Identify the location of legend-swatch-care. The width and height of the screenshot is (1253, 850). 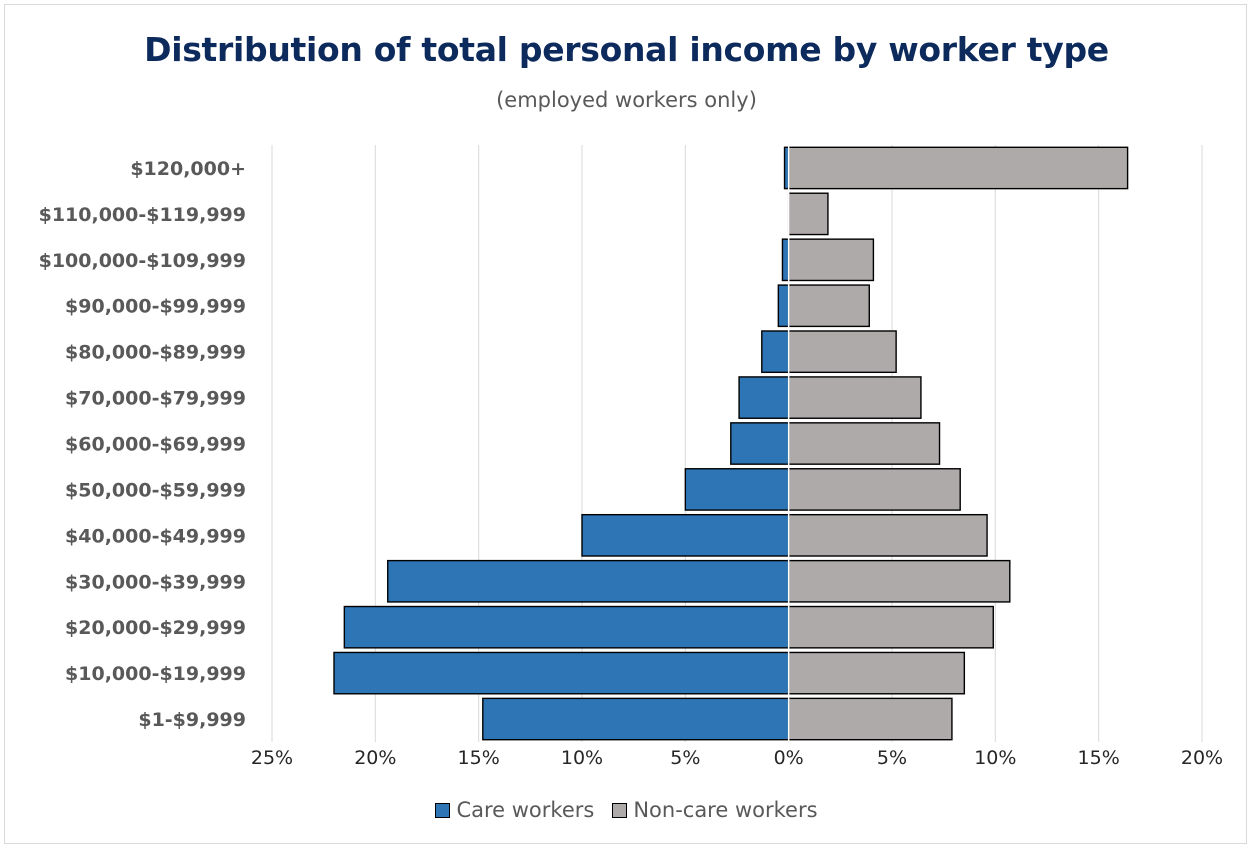
(443, 810).